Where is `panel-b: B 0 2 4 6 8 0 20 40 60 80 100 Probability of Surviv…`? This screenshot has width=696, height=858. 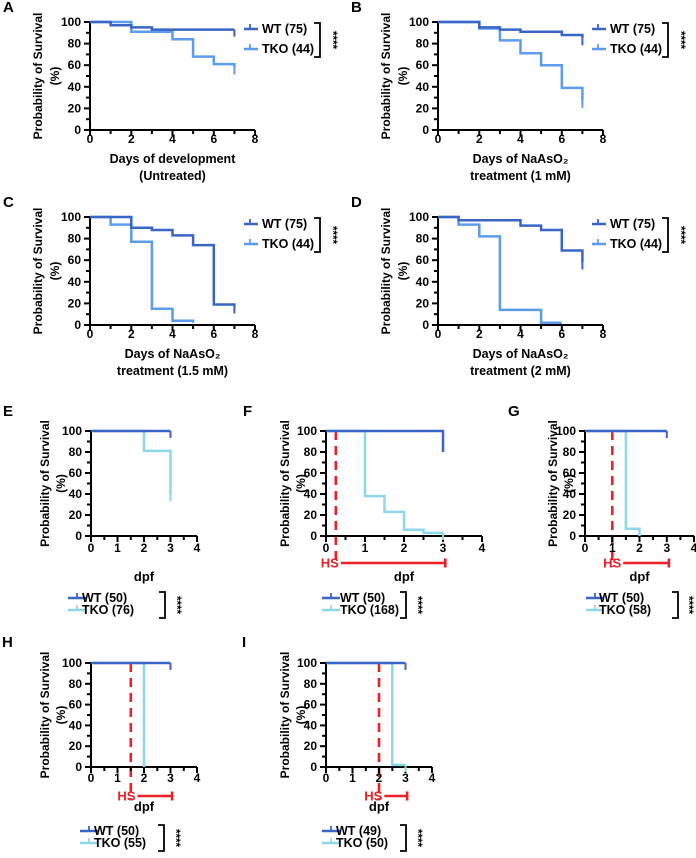 panel-b: B 0 2 4 6 8 0 20 40 60 80 100 Probability of Surviv… is located at coordinates (522, 97).